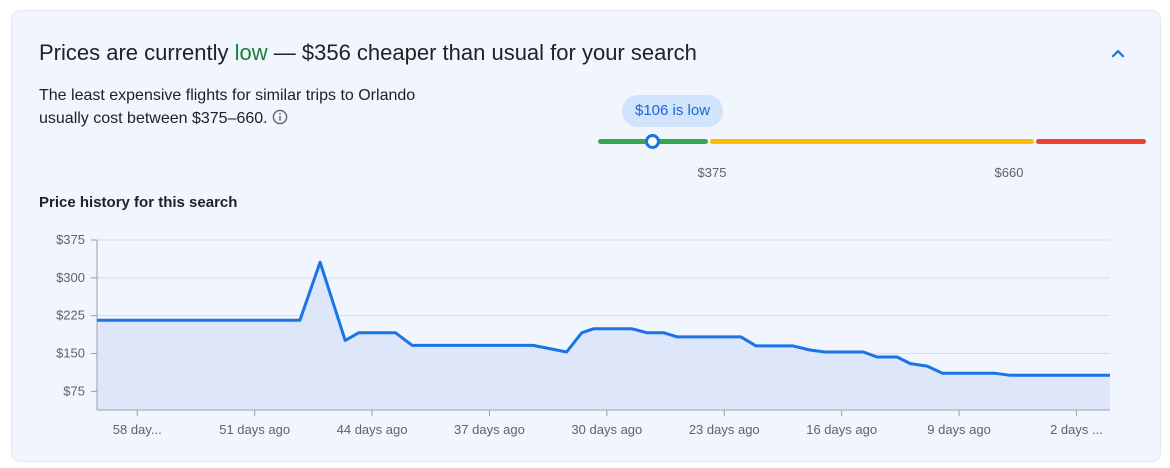  What do you see at coordinates (70, 277) in the screenshot?
I see `y-tick-label: $300` at bounding box center [70, 277].